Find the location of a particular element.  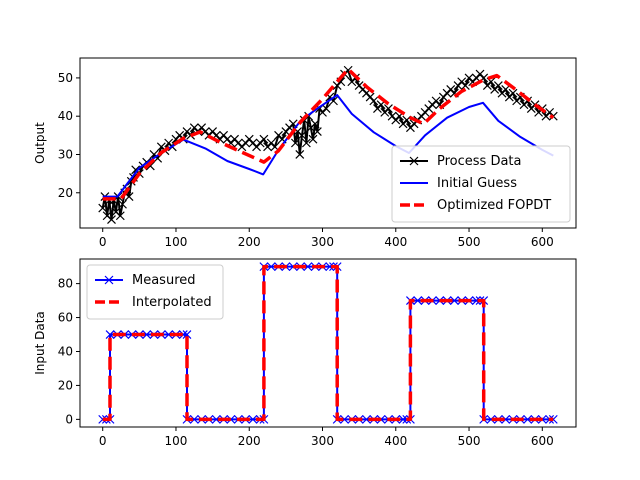

legend-label-interpolated: Interpolated is located at coordinates (172, 302).